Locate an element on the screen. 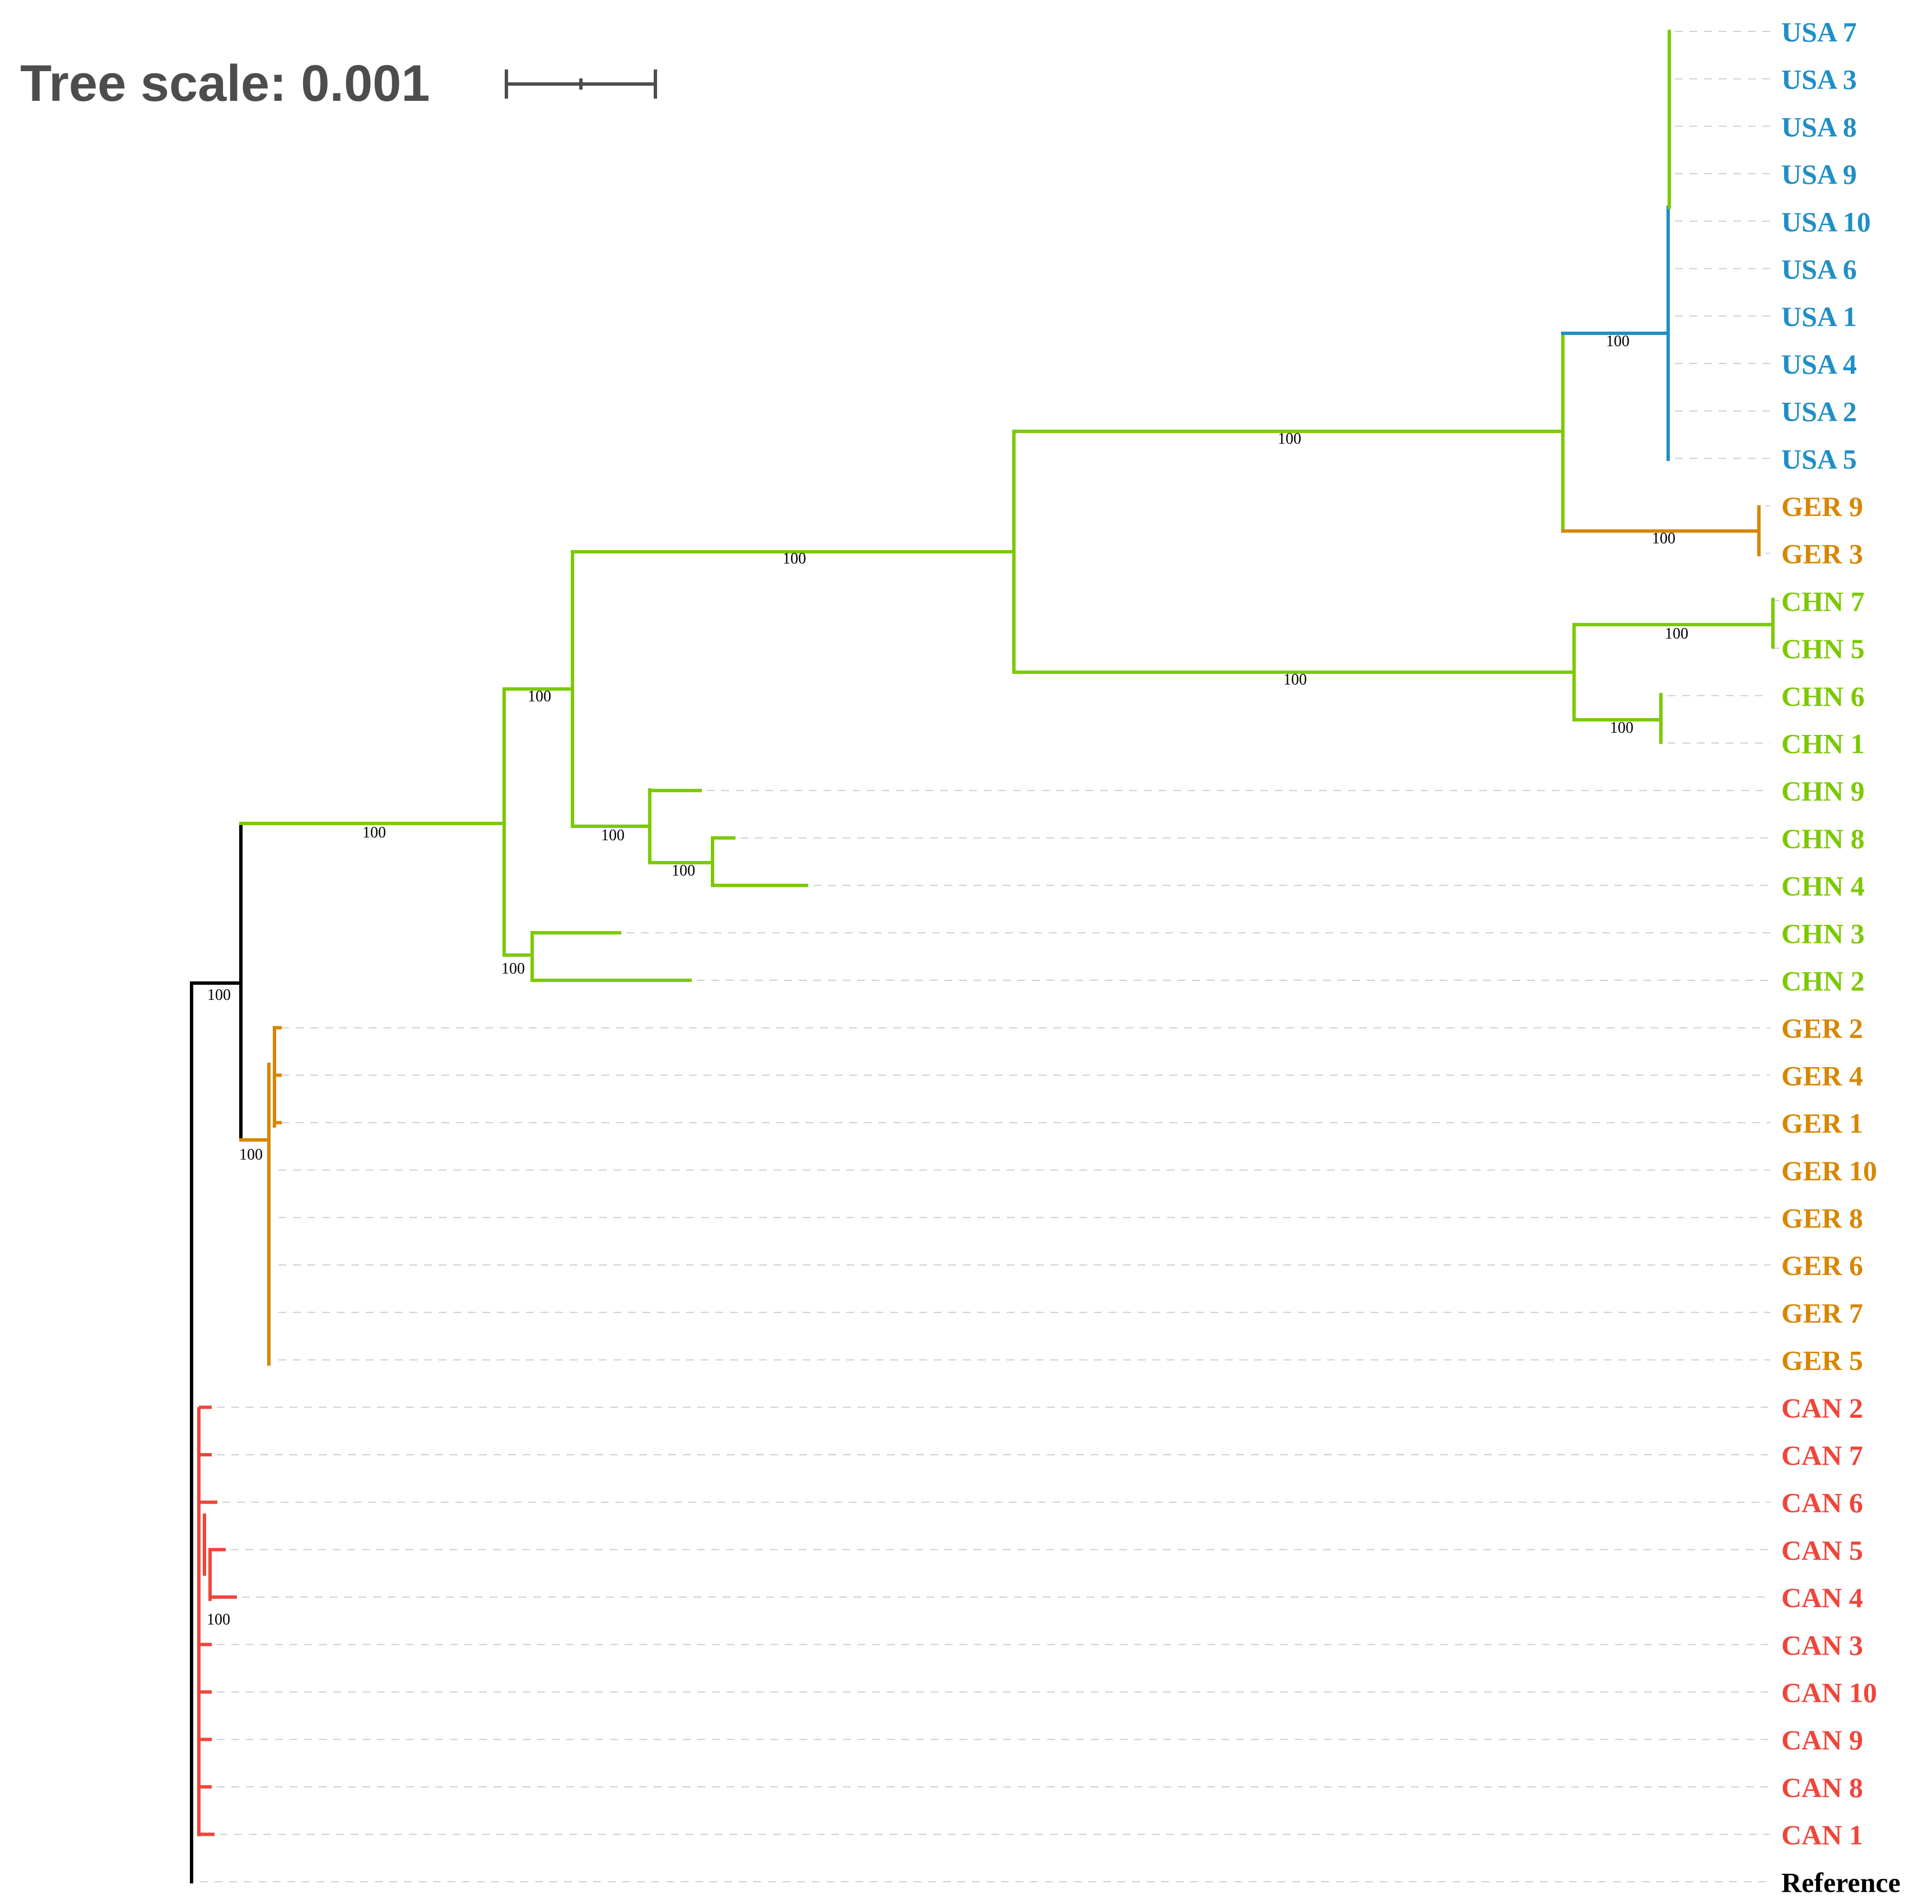 The width and height of the screenshot is (1932, 1904). leaf-label: CHN 5 is located at coordinates (1823, 649).